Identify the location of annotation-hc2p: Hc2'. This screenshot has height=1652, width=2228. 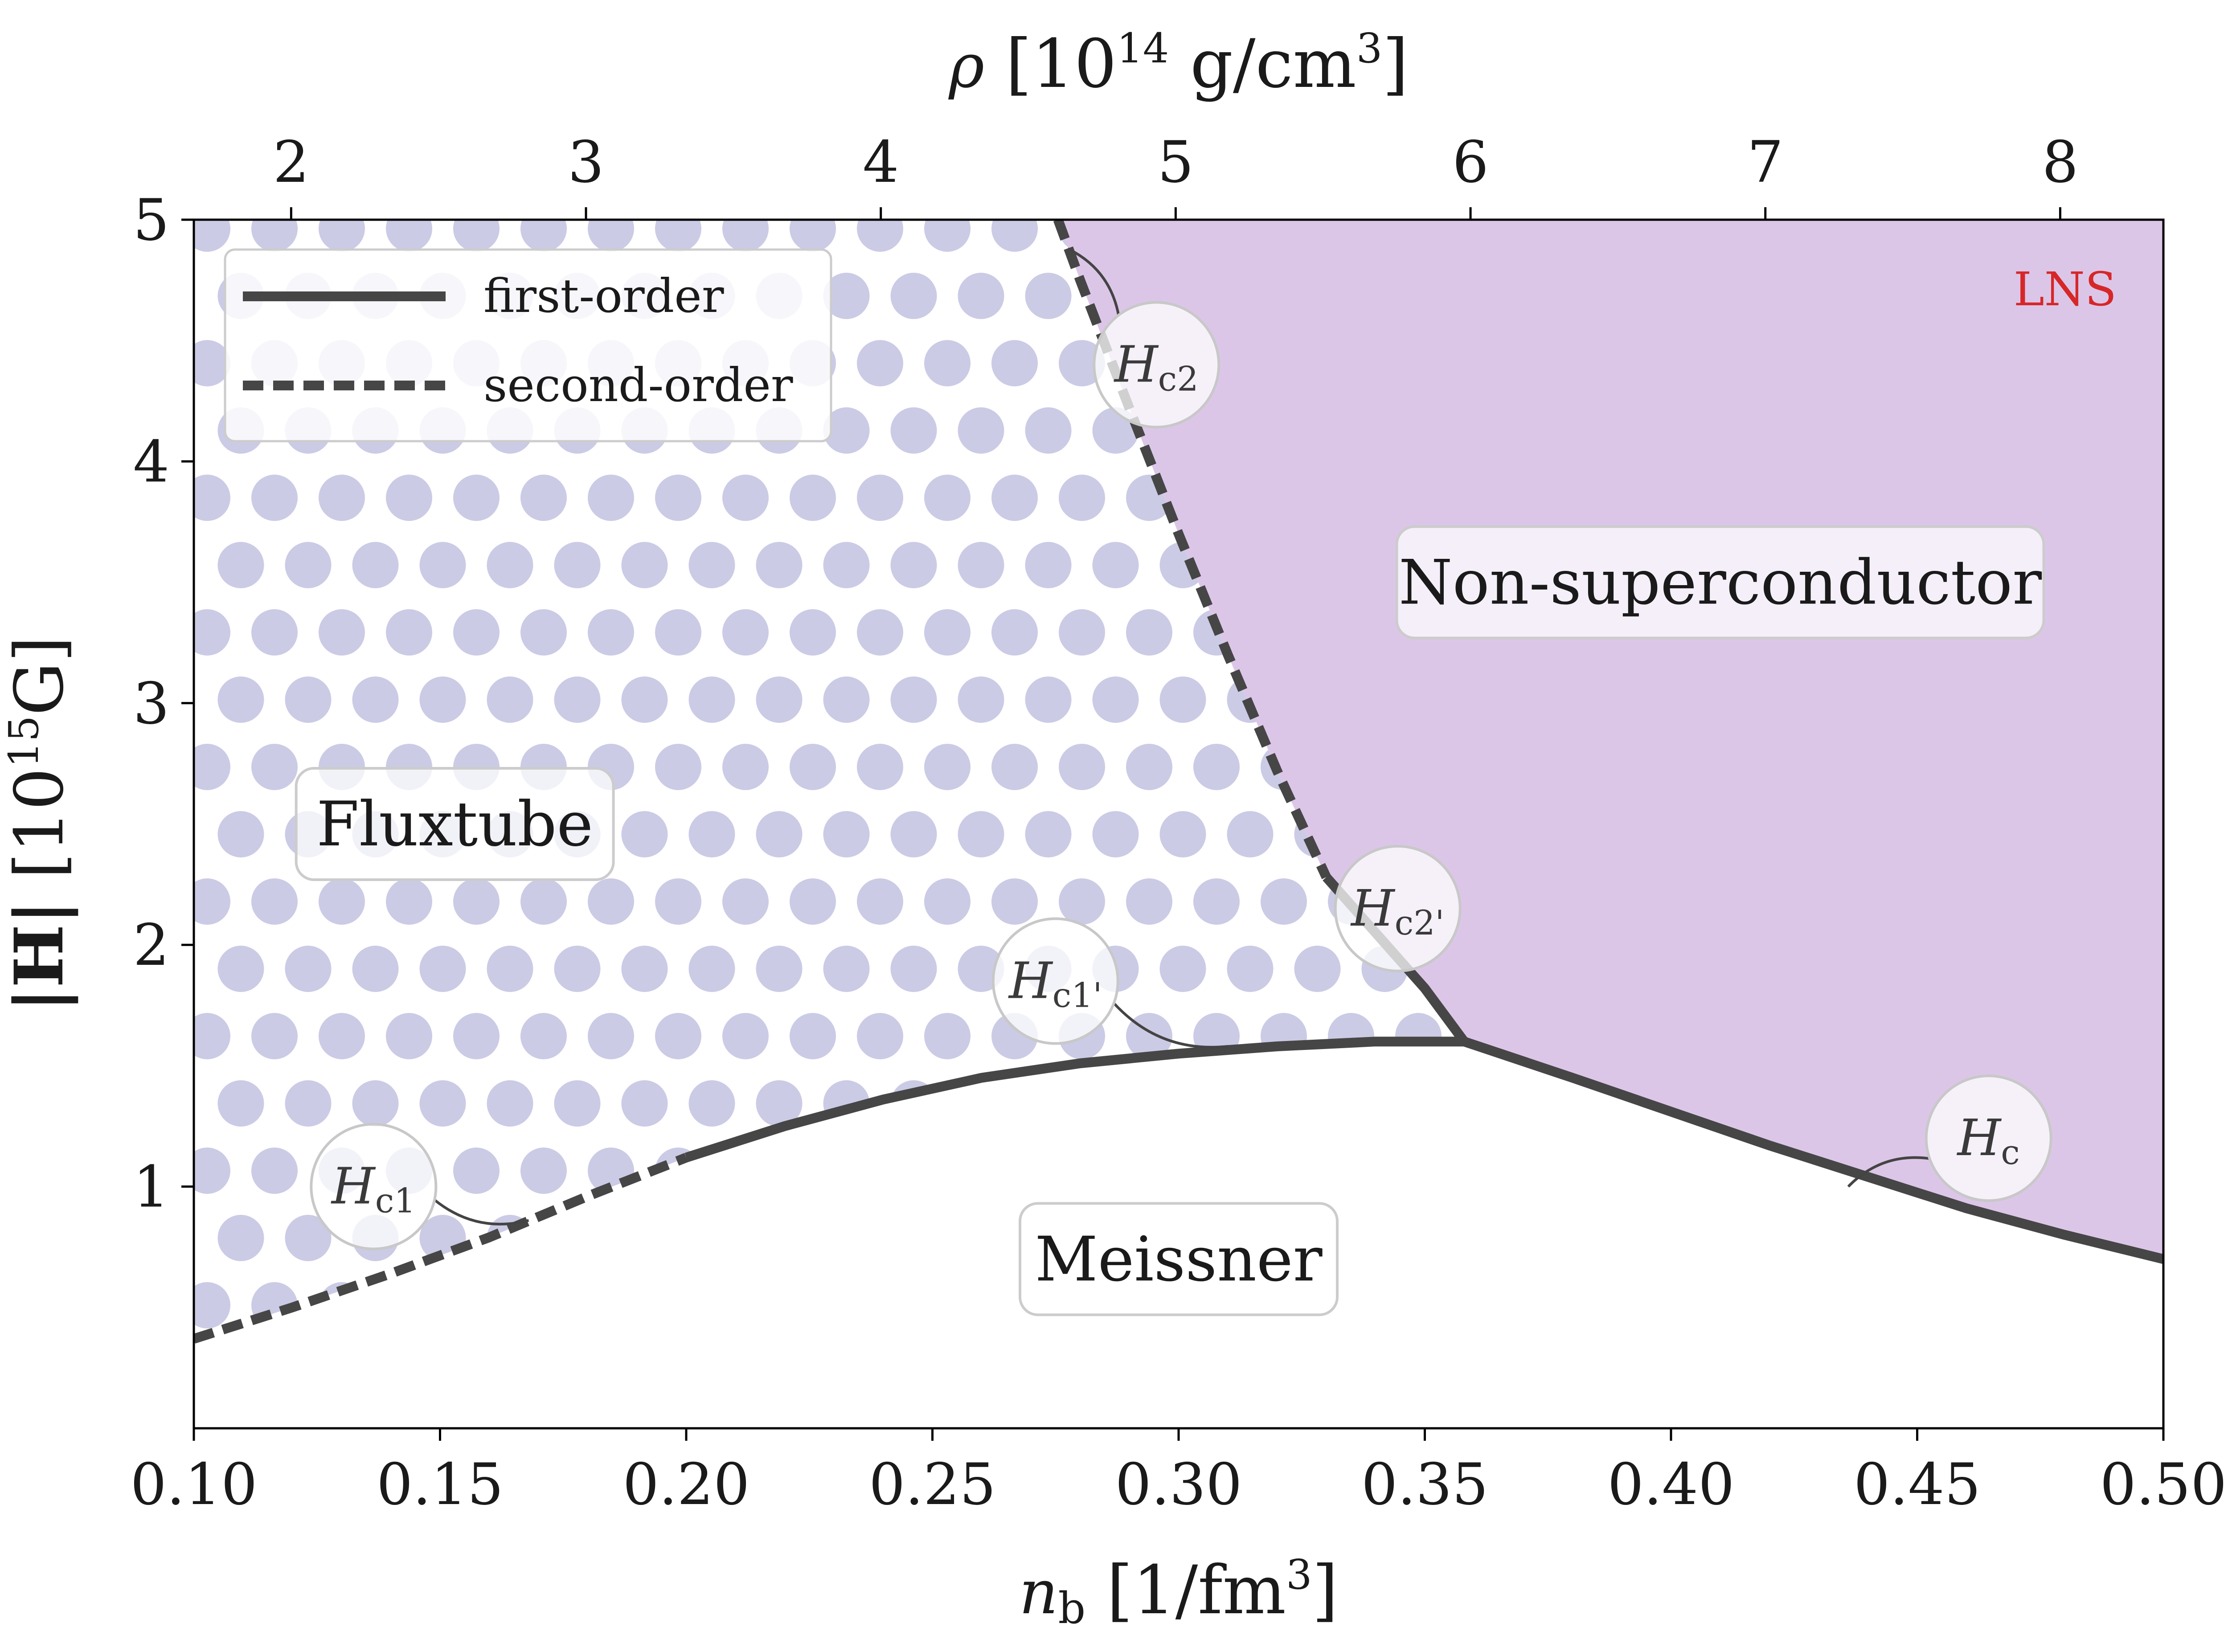
(1398, 908).